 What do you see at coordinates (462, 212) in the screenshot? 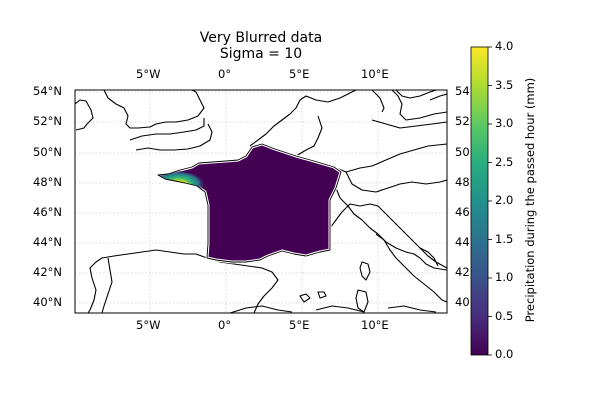
I see `lat-tick-right-46: 46` at bounding box center [462, 212].